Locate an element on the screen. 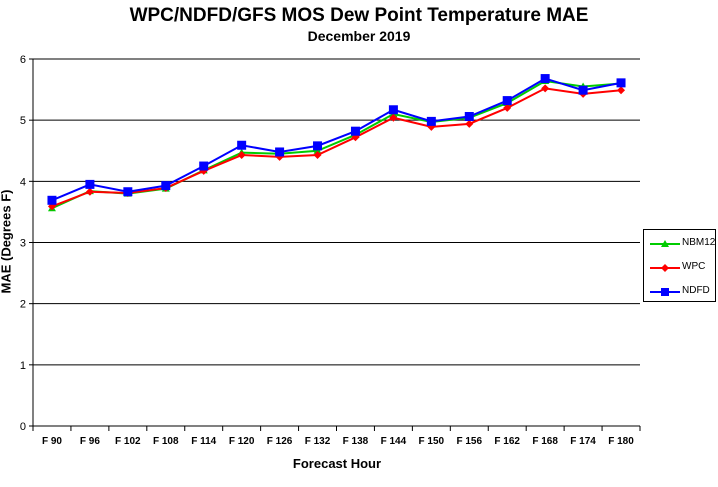  x-tick-label: F 90 is located at coordinates (52, 441).